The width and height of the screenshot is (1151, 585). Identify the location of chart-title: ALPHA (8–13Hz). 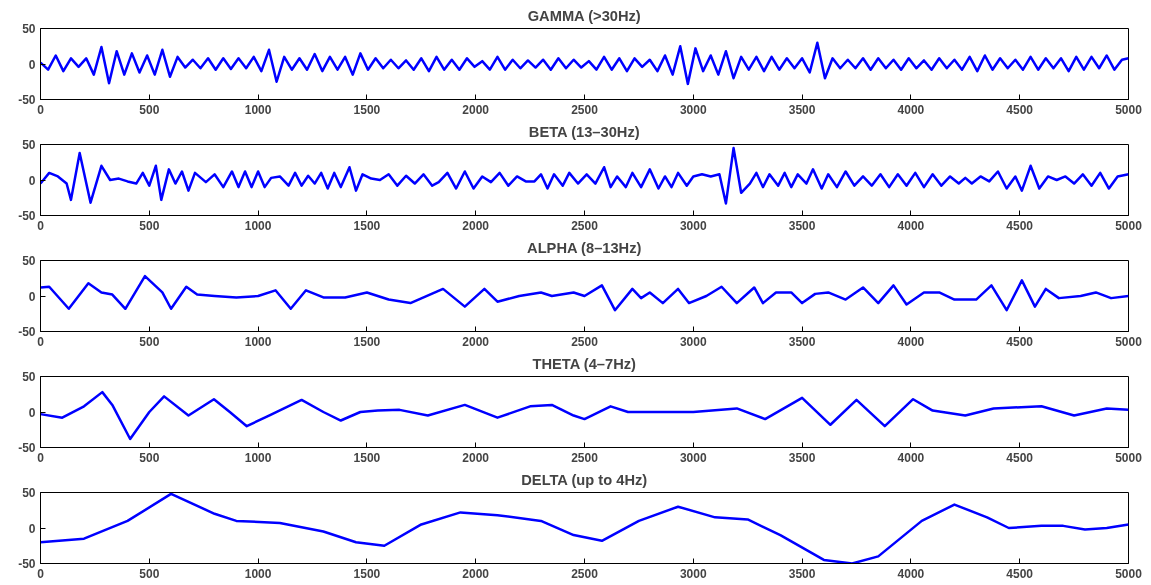
(584, 247).